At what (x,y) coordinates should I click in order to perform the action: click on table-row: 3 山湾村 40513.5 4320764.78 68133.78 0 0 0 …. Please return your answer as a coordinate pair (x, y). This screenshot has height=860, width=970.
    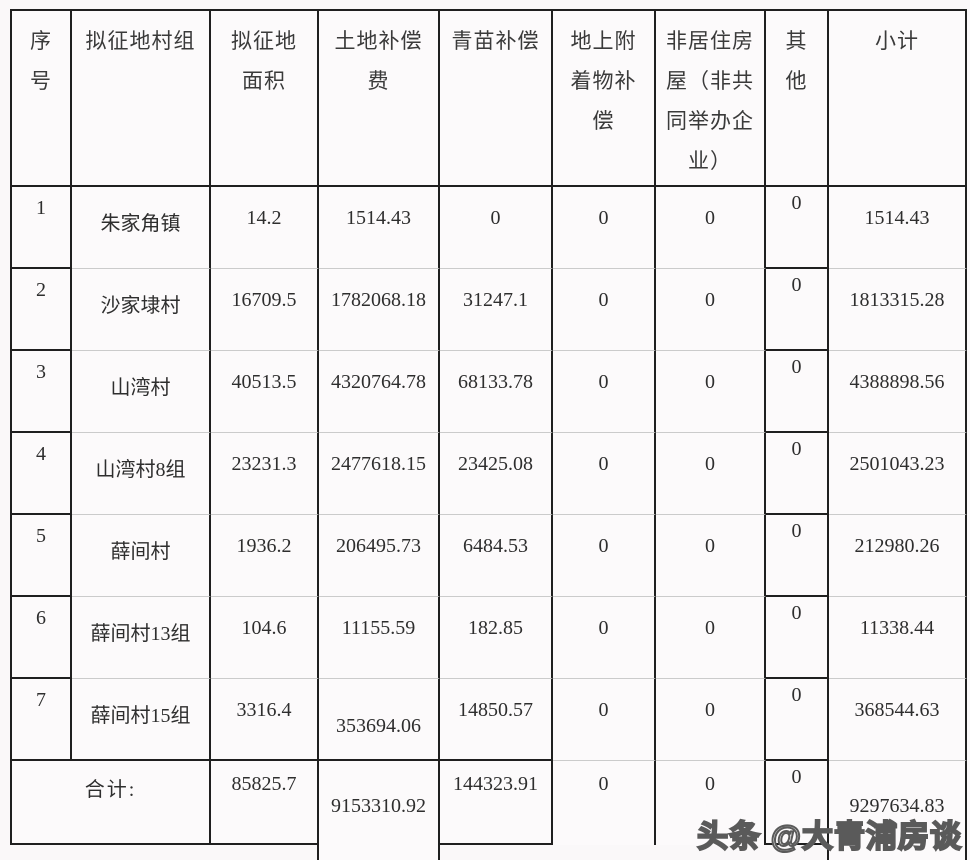
    Looking at the image, I should click on (489, 392).